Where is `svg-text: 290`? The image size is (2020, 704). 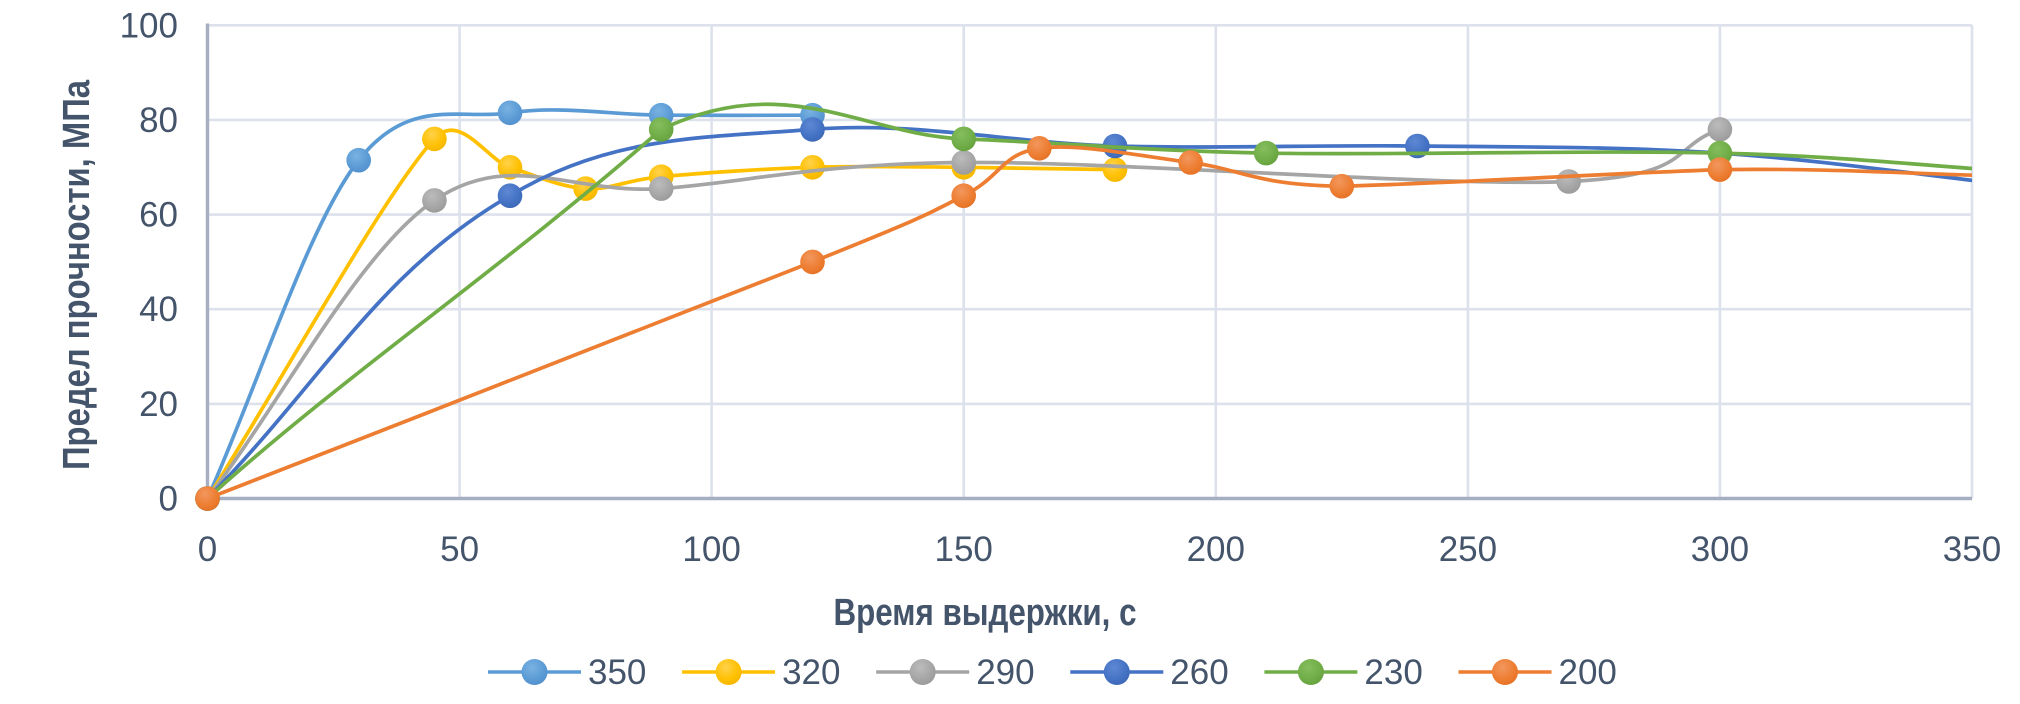 svg-text: 290 is located at coordinates (1005, 672).